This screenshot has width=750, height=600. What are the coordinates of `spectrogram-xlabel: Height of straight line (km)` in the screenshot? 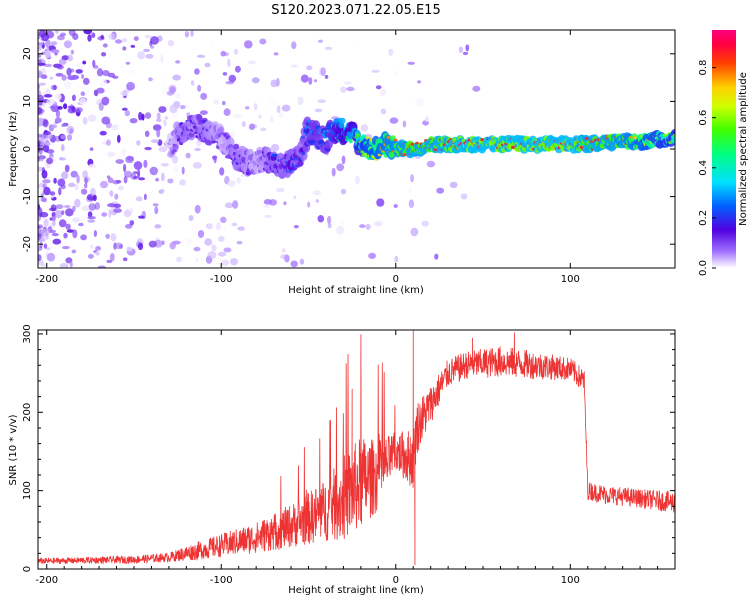 It's located at (356, 290).